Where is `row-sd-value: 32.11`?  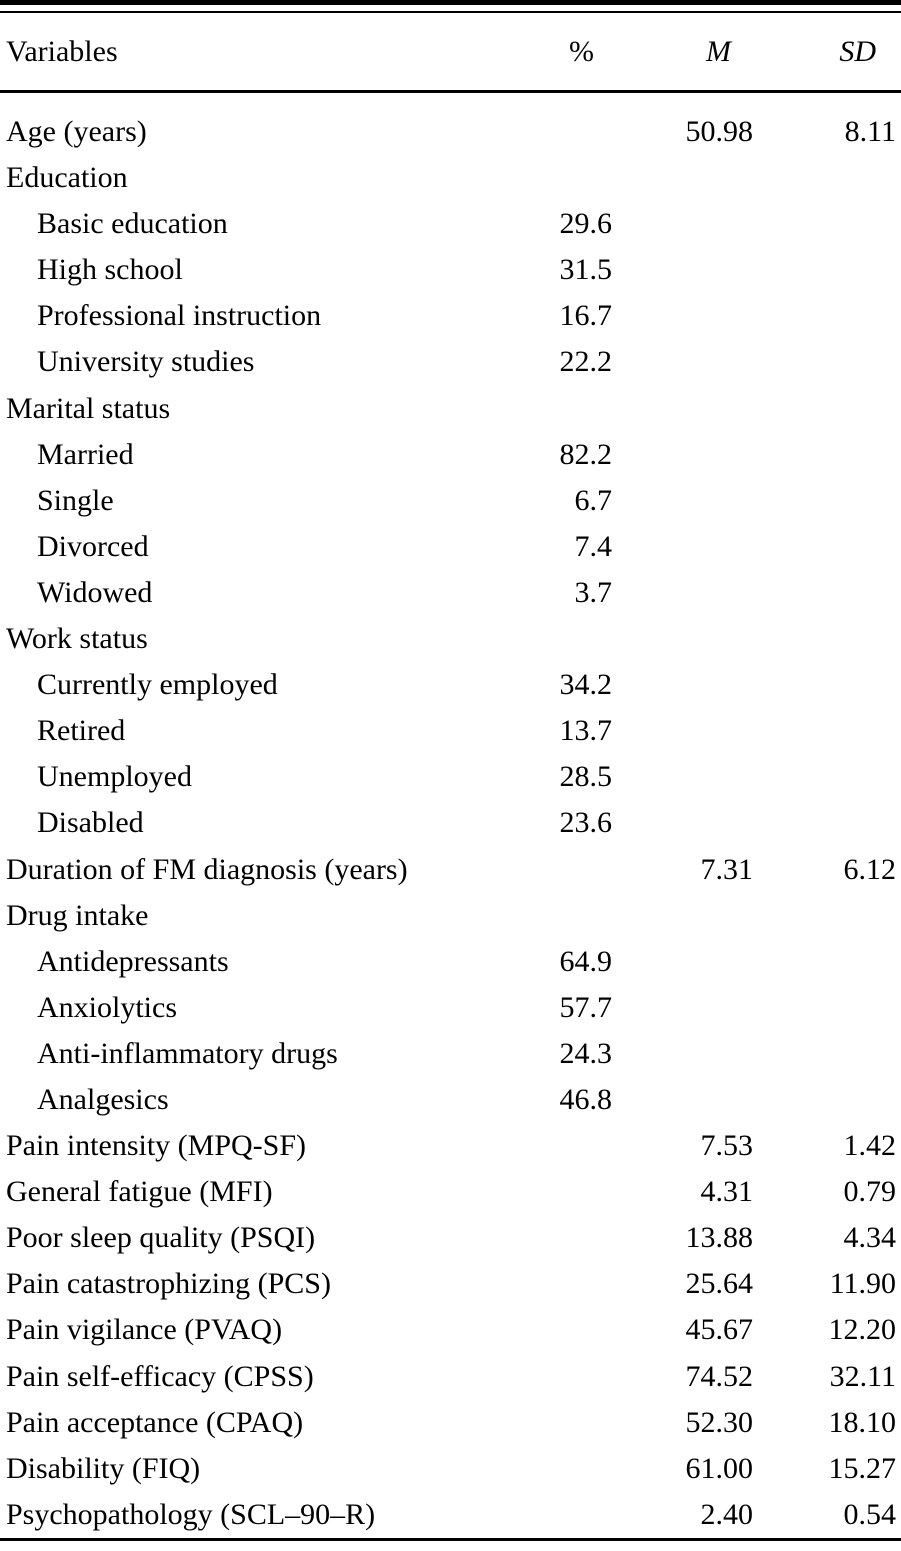
row-sd-value: 32.11 is located at coordinates (862, 1376).